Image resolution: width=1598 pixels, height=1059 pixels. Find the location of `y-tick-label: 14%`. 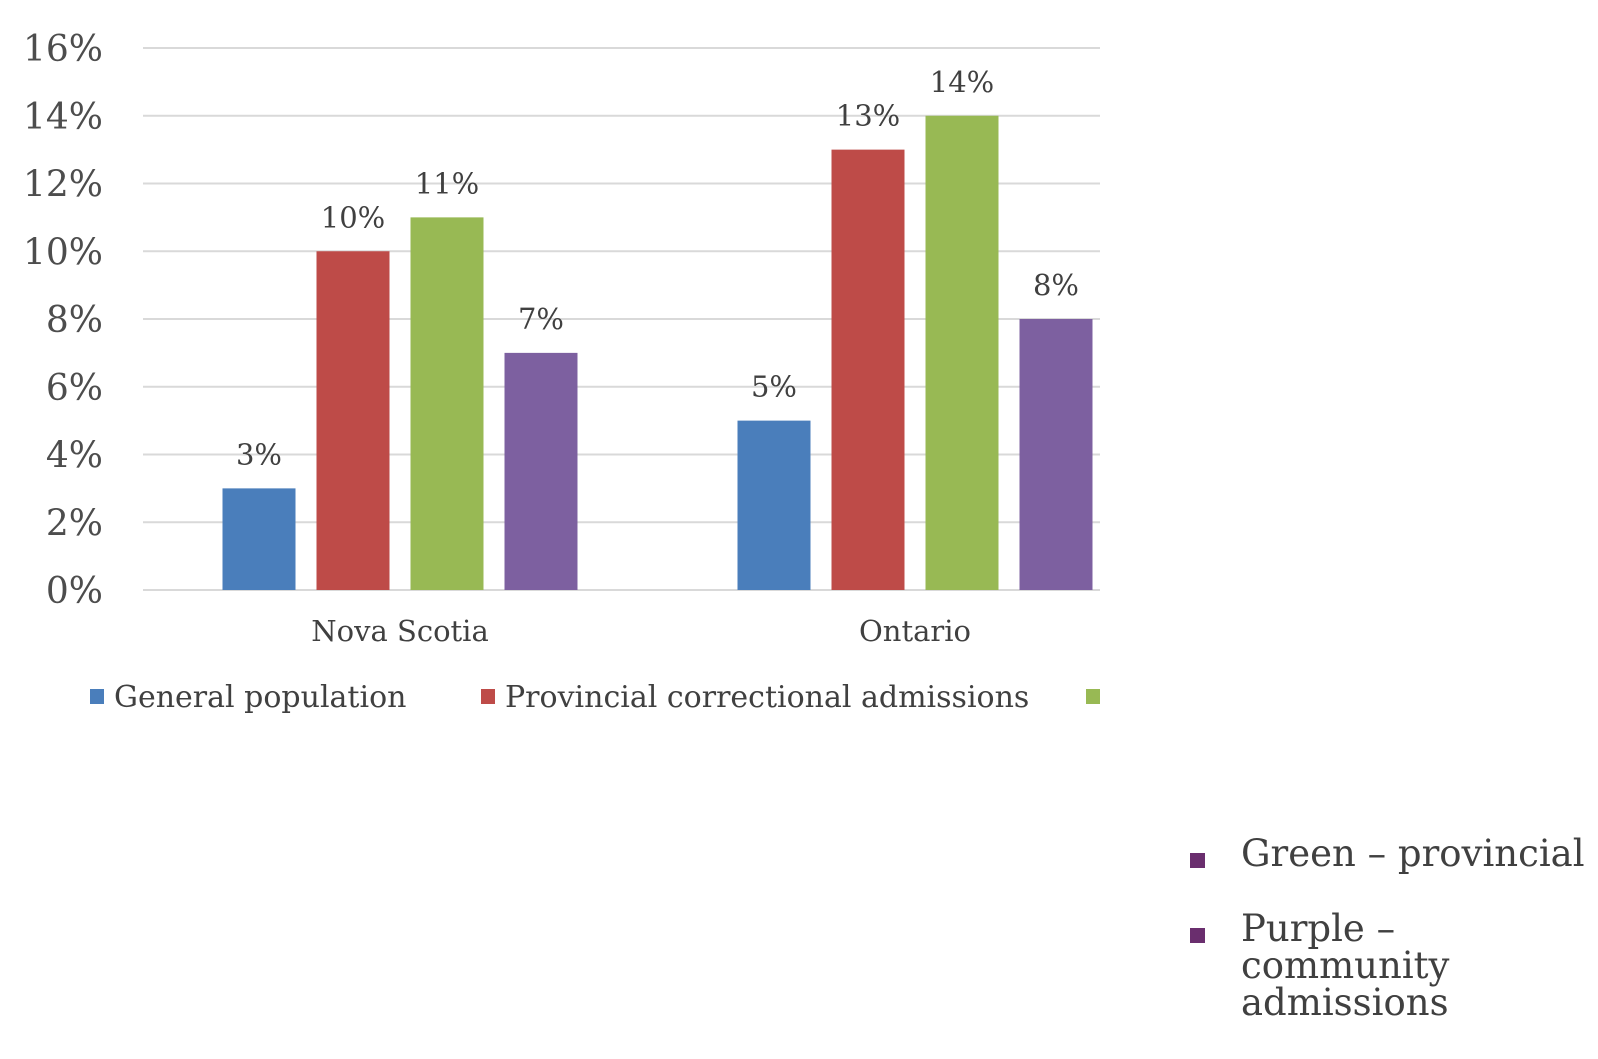

y-tick-label: 14% is located at coordinates (63, 117).